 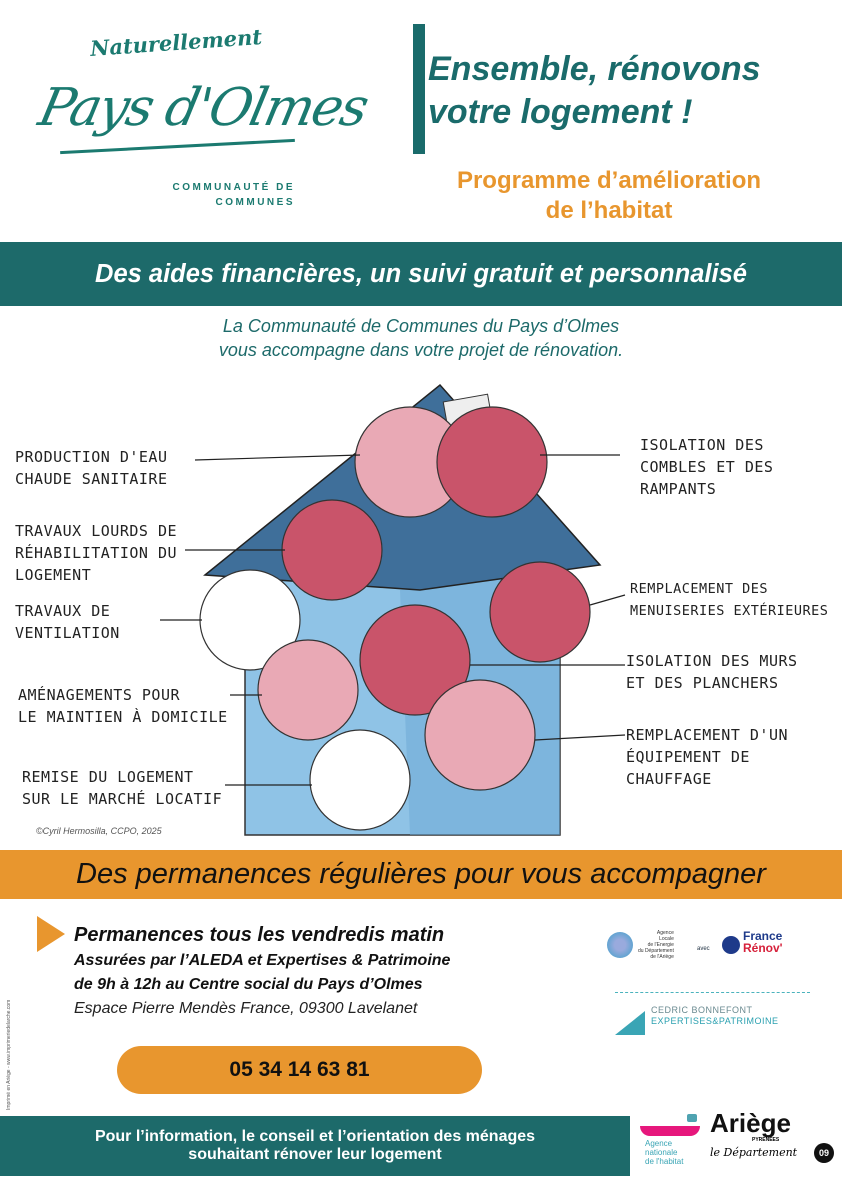 What do you see at coordinates (712, 672) in the screenshot?
I see `label-walls-floors: Isolation des murs et des planchers` at bounding box center [712, 672].